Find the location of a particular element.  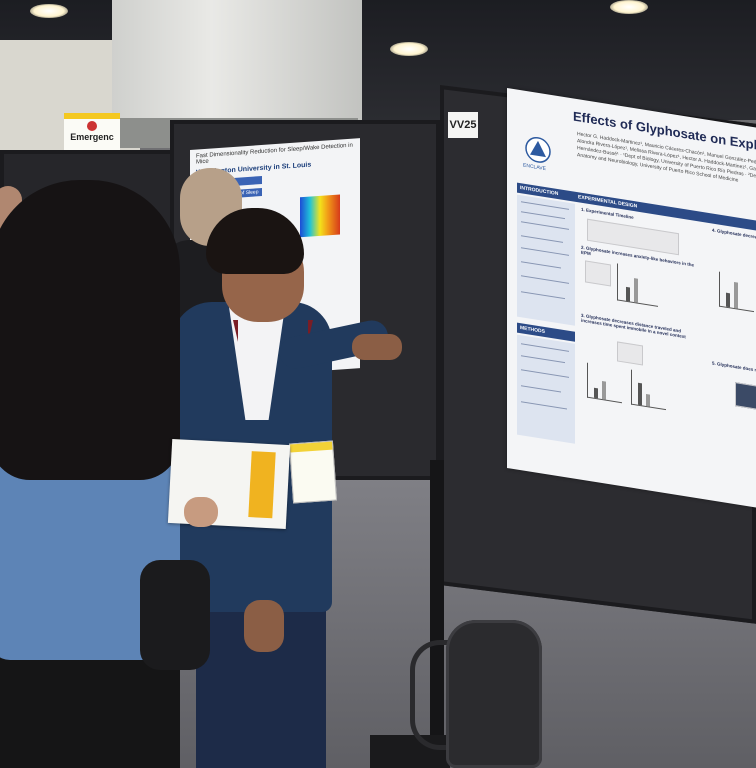

board-support-pole is located at coordinates (437, 605).